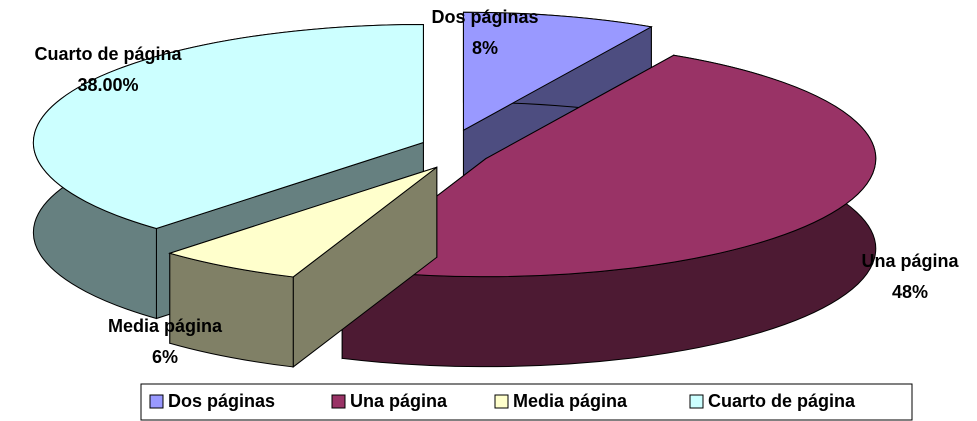 Image resolution: width=977 pixels, height=421 pixels. What do you see at coordinates (165, 357) in the screenshot?
I see `slice-value-label: 6%` at bounding box center [165, 357].